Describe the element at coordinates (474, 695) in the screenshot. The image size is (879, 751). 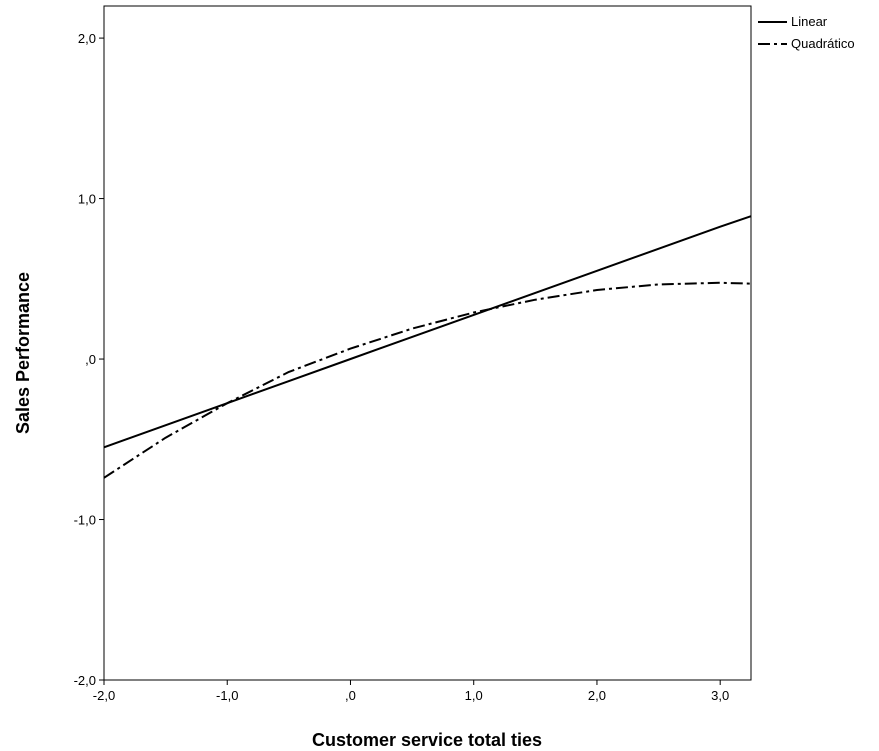
I see `x-tick-label: 1,0` at that location.